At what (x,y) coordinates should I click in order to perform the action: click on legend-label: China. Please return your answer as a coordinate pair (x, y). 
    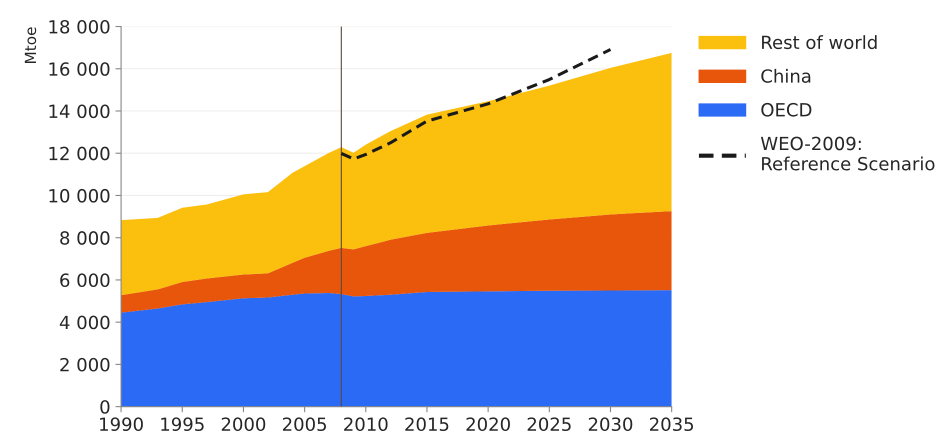
    Looking at the image, I should click on (785, 75).